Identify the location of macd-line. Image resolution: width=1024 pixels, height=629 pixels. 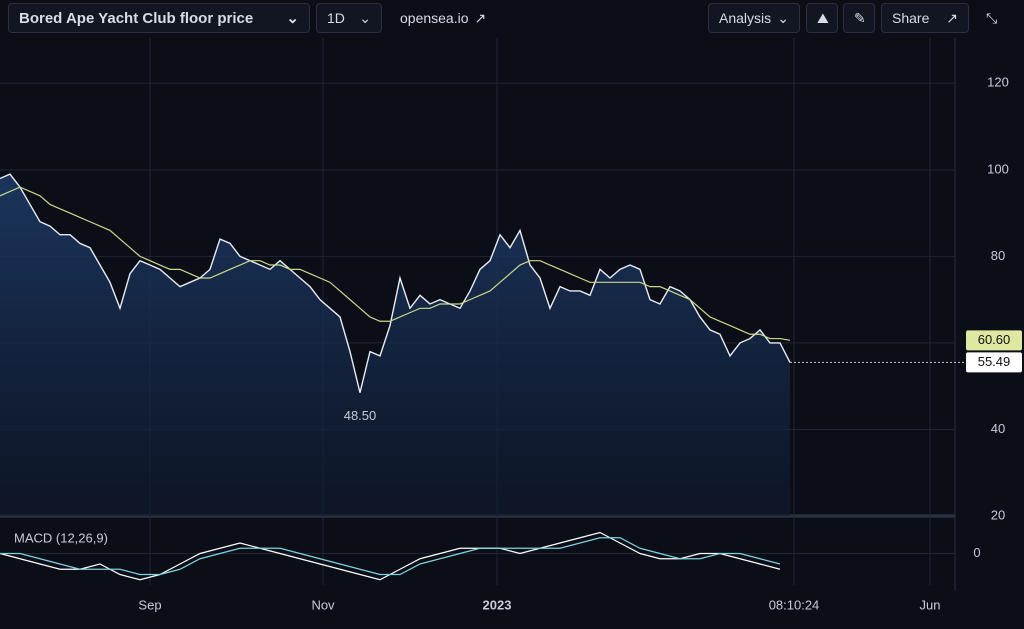
(390, 556).